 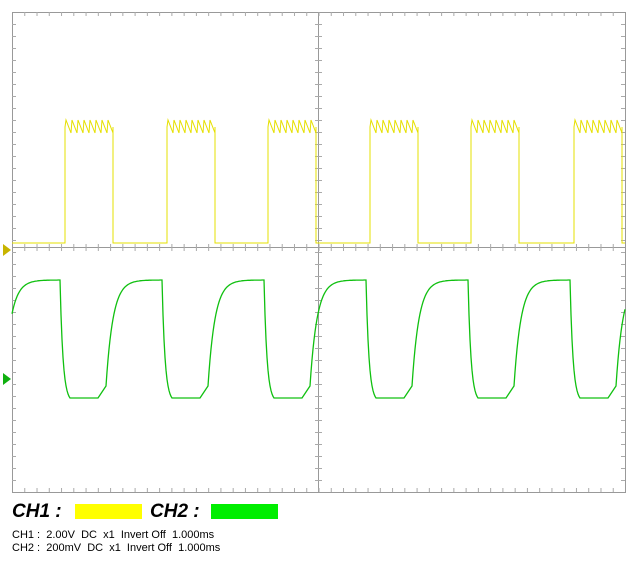 What do you see at coordinates (37, 511) in the screenshot?
I see `ch1-label: CH1 :` at bounding box center [37, 511].